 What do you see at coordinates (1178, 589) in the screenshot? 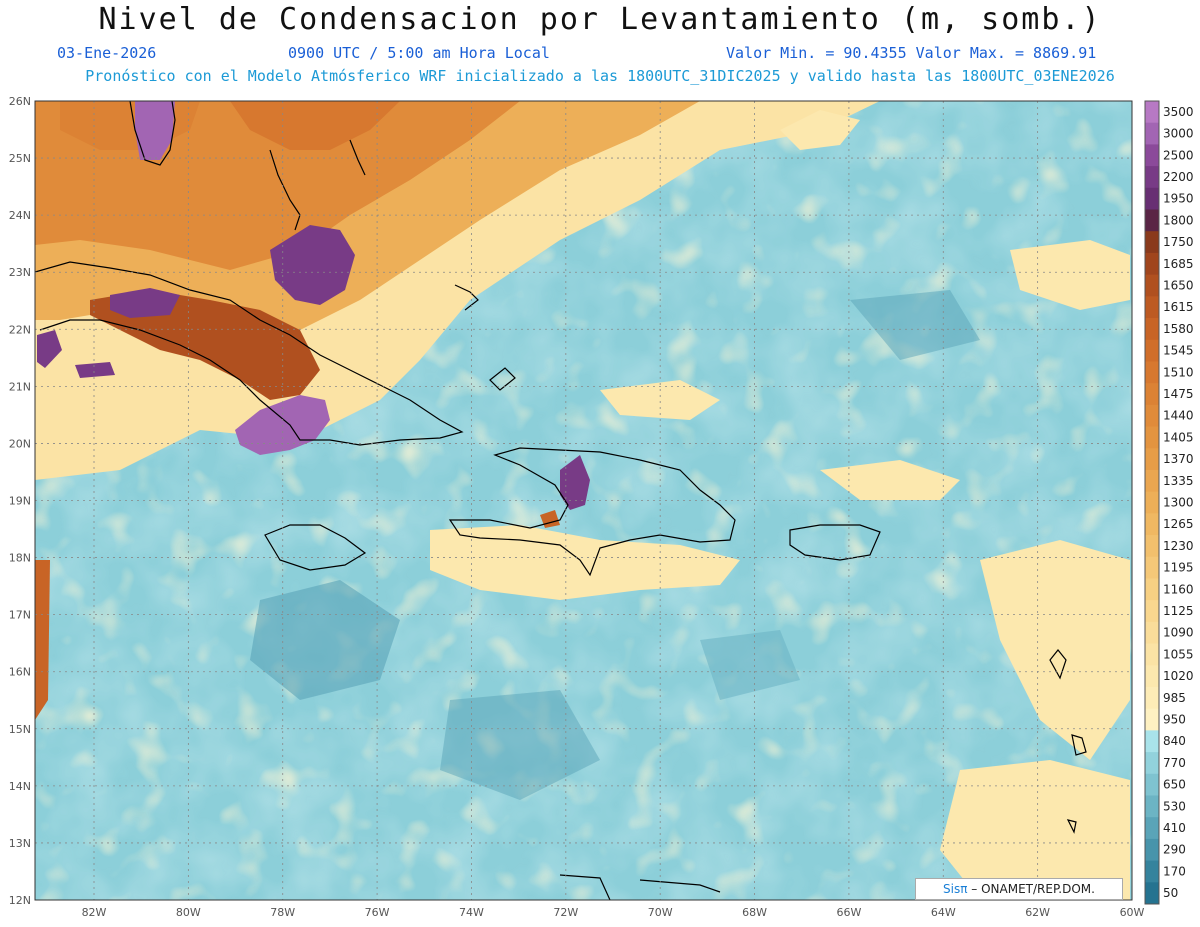
I see `colorbar-label: 1160` at bounding box center [1178, 589].